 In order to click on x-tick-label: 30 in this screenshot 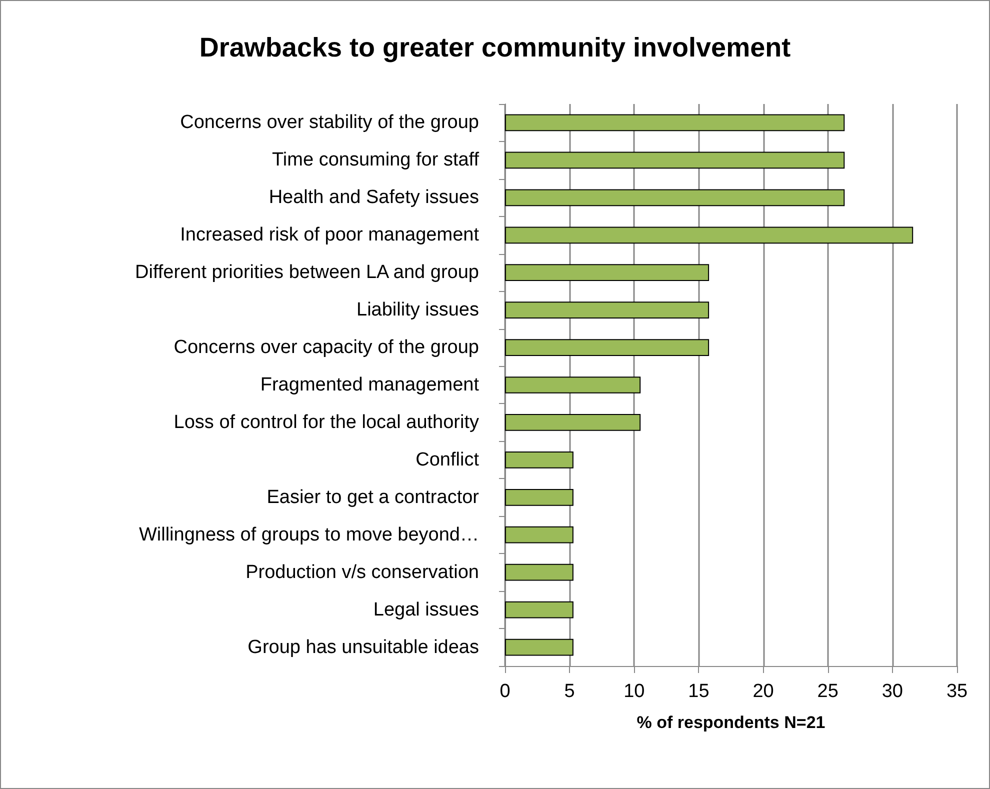, I will do `click(892, 691)`.